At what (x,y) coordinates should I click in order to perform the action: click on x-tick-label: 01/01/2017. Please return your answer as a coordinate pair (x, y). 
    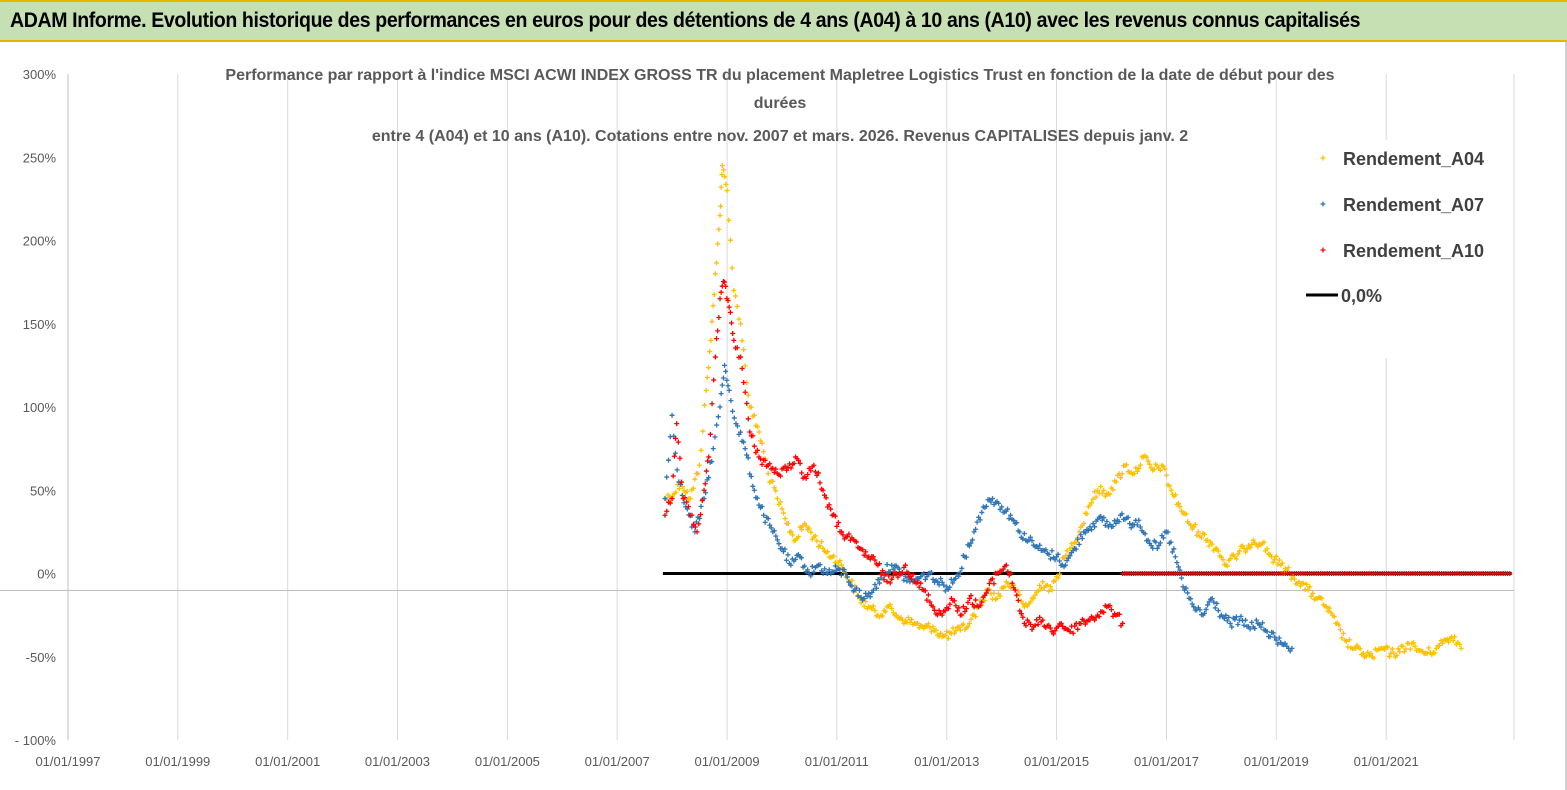
    Looking at the image, I should click on (1166, 761).